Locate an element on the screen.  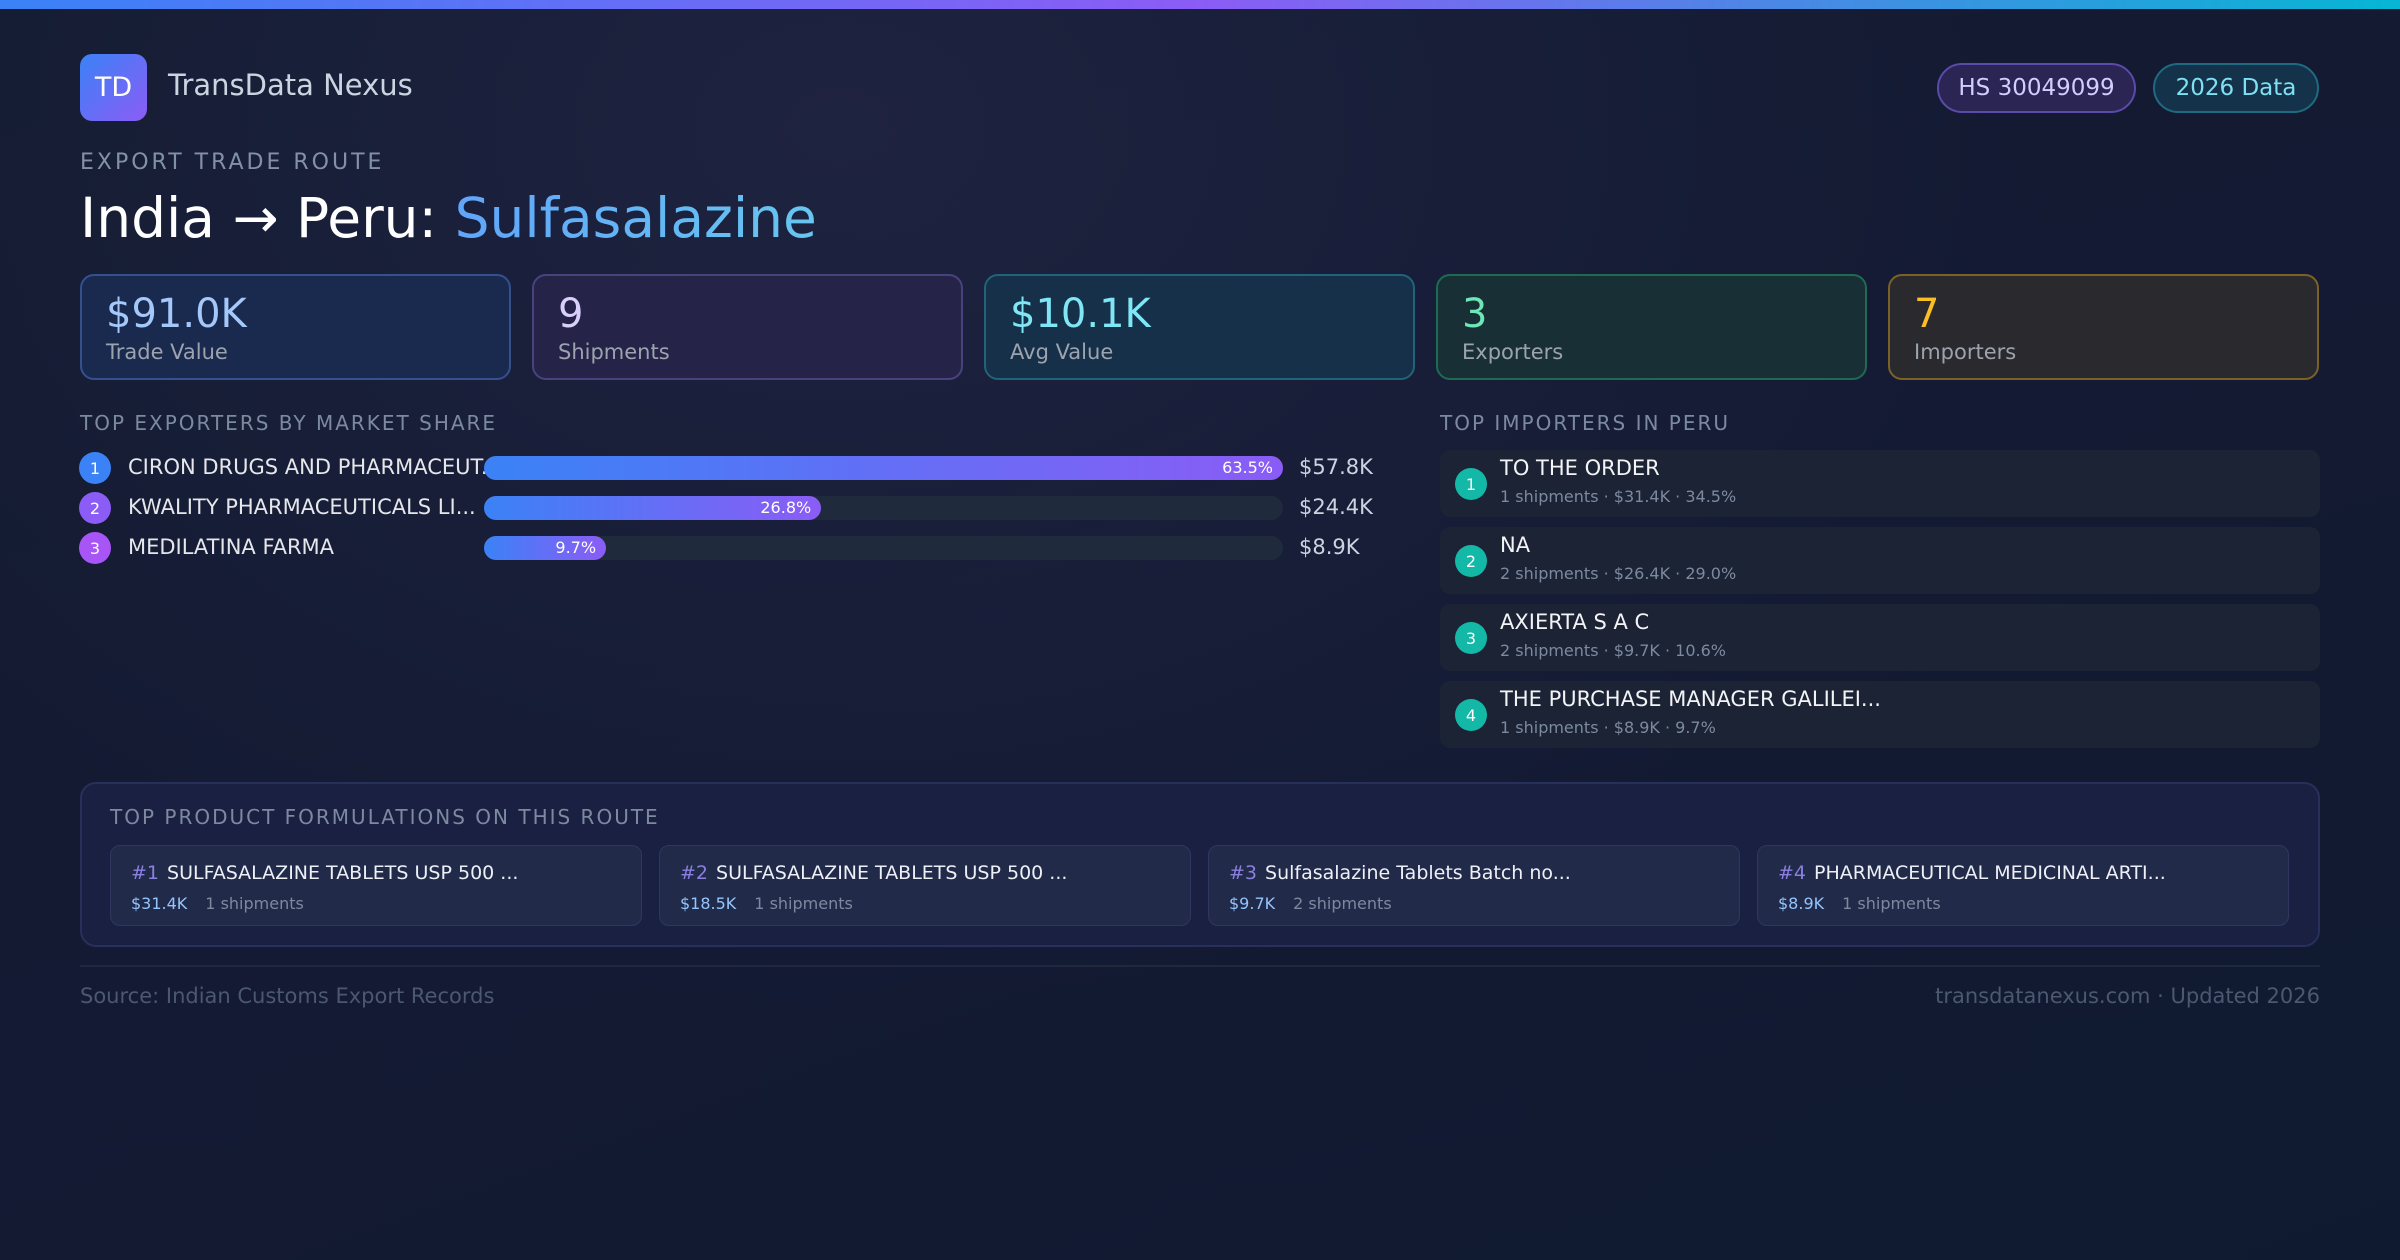
importer-details: 1 shipments · $31.4K · 34.5% is located at coordinates (1618, 496).